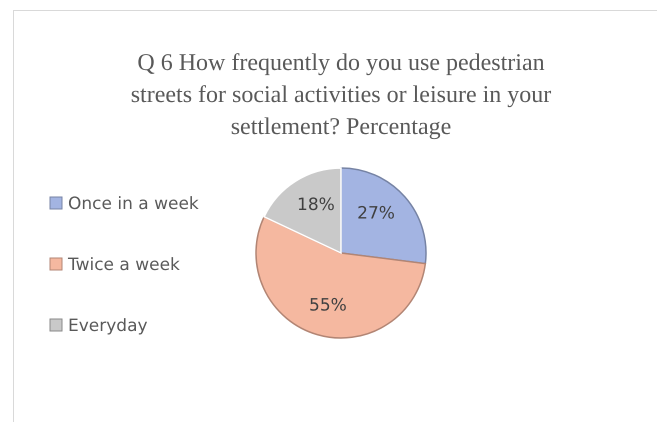 The width and height of the screenshot is (657, 422). Describe the element at coordinates (133, 204) in the screenshot. I see `legend-label: Once in a week` at that location.